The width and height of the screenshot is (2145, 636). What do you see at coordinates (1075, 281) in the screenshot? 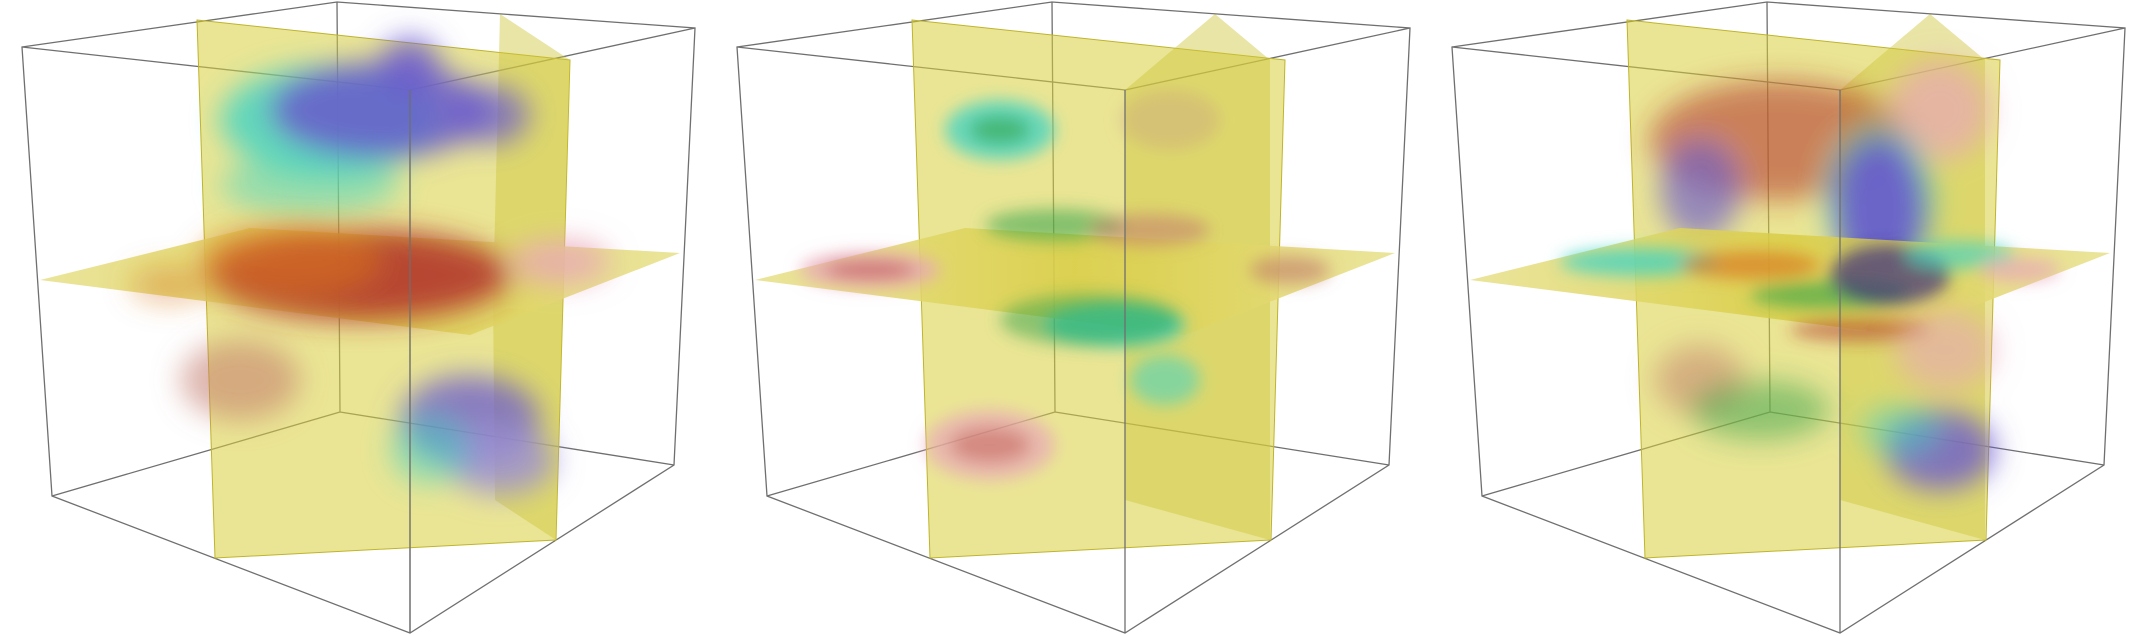
I see `slice-plane-xy` at bounding box center [1075, 281].